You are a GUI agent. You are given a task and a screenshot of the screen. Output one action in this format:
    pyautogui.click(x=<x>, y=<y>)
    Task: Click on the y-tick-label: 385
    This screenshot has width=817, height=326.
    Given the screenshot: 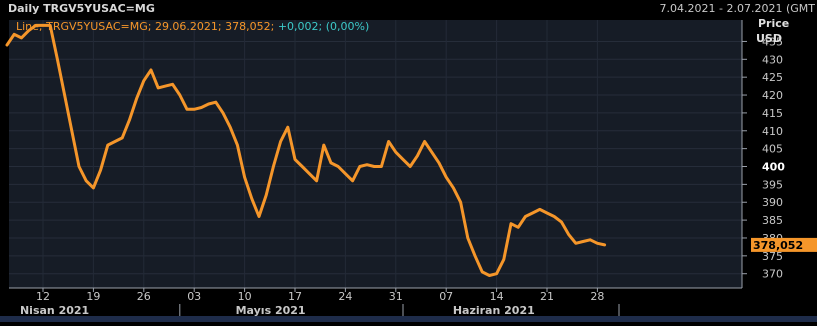 What is the action you would take?
    pyautogui.click(x=772, y=220)
    